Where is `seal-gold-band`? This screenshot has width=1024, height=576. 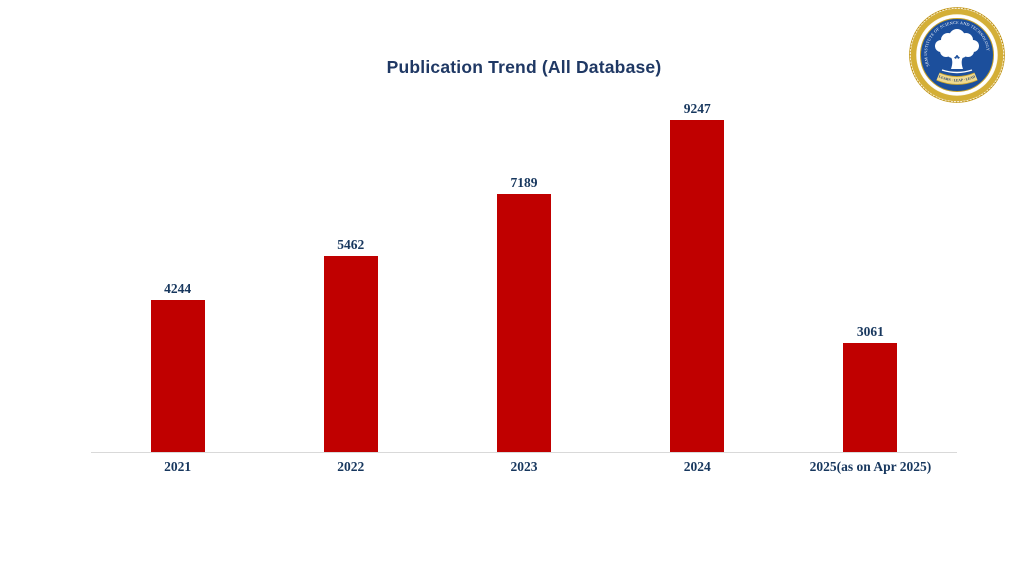 seal-gold-band is located at coordinates (957, 55).